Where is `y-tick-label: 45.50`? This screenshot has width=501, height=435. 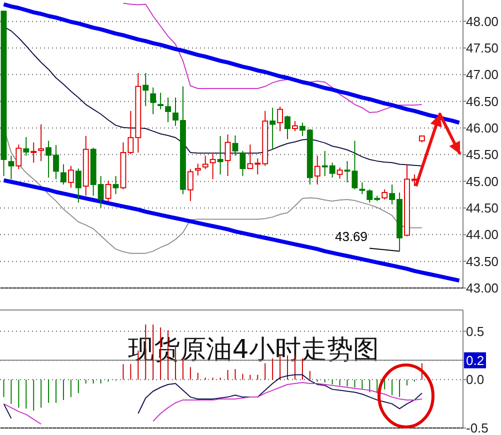 y-tick-label: 45.50 is located at coordinates (482, 154).